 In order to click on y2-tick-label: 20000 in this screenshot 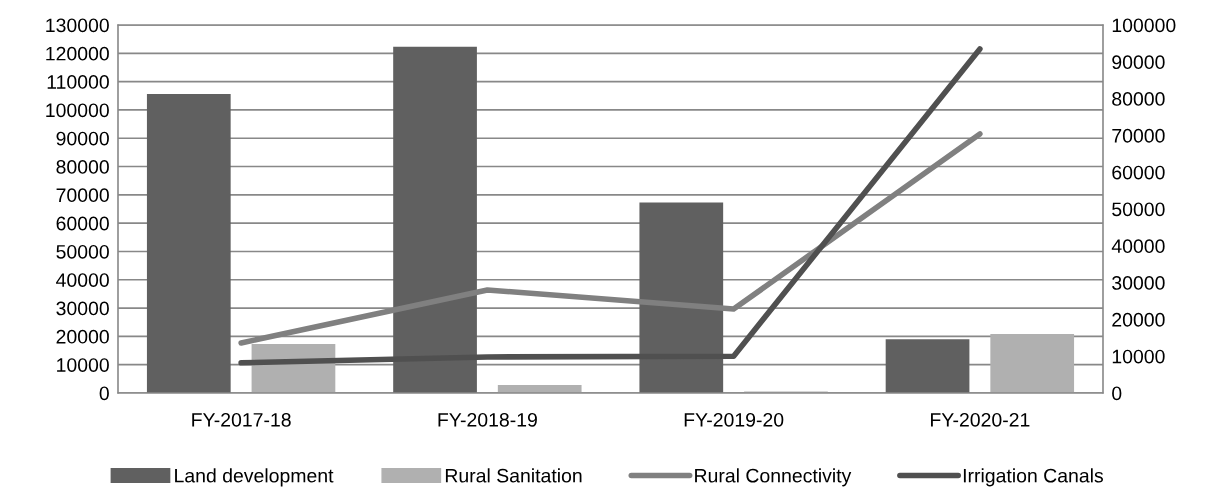, I will do `click(1138, 319)`.